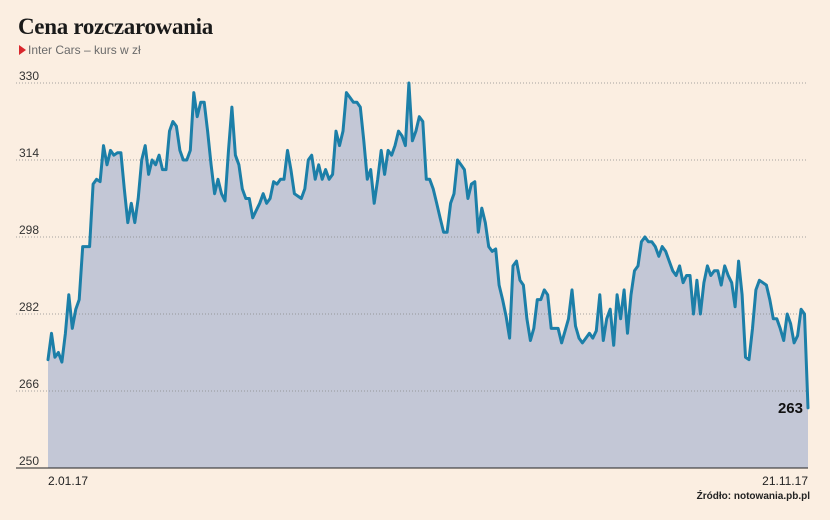 This screenshot has width=830, height=520. Describe the element at coordinates (790, 408) in the screenshot. I see `end-value-label: 263` at that location.